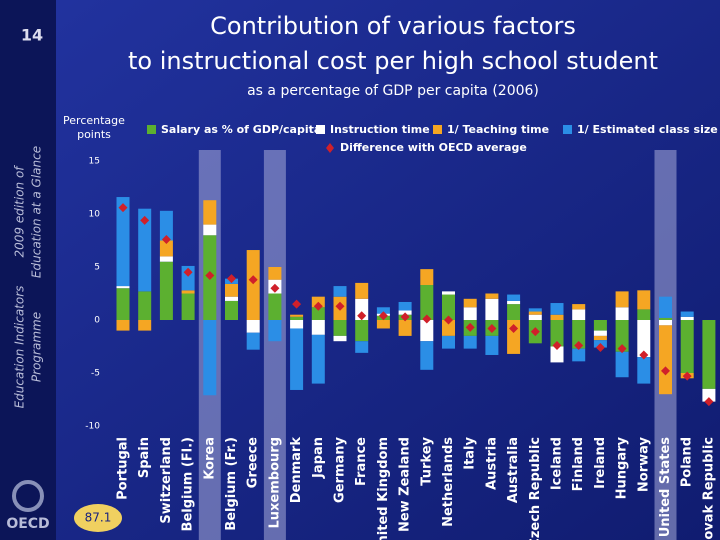  What do you see at coordinates (491, 463) in the screenshot?
I see `x-tick-label: Austria` at bounding box center [491, 463].